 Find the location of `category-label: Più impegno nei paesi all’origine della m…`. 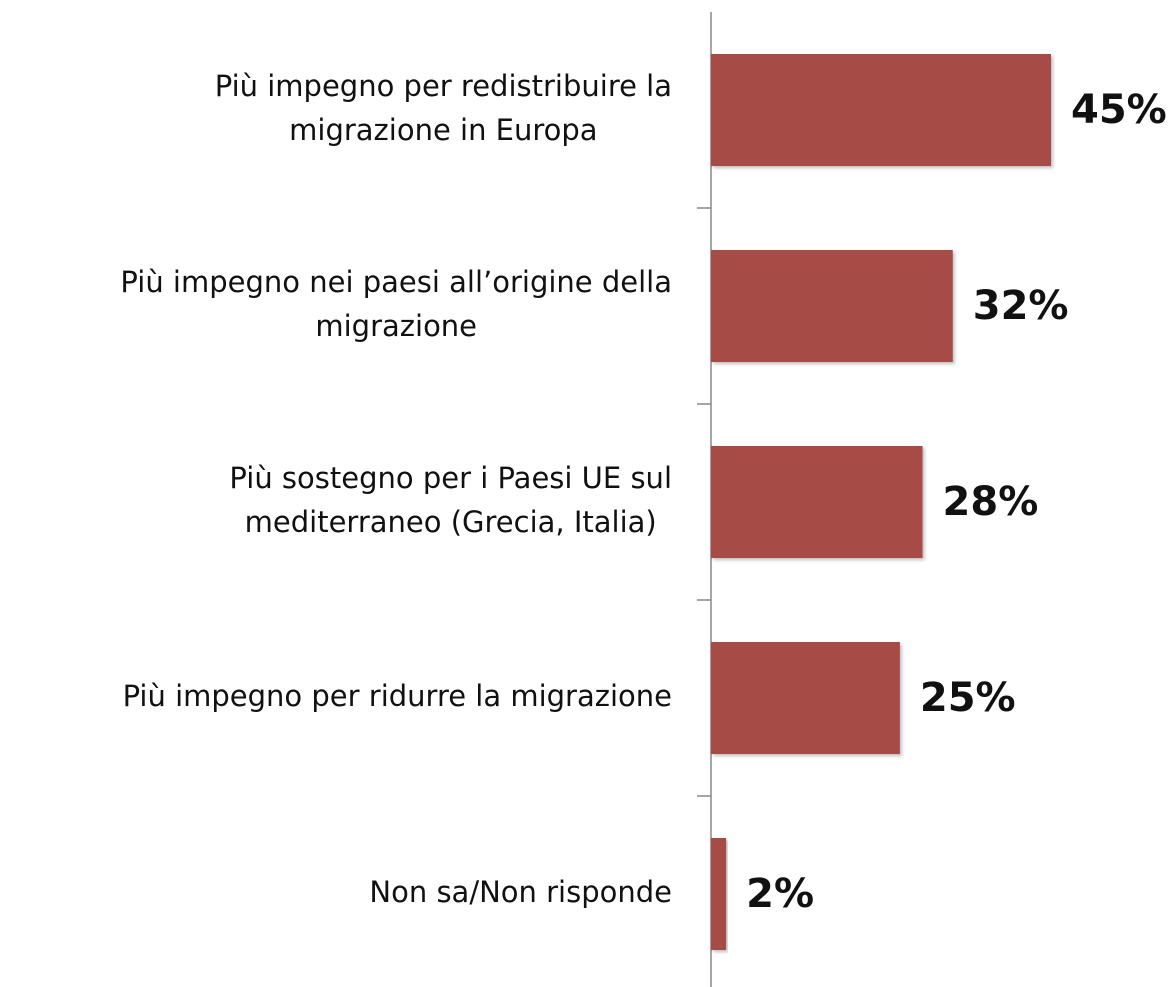

category-label: Più impegno nei paesi all’origine della m… is located at coordinates (396, 304).